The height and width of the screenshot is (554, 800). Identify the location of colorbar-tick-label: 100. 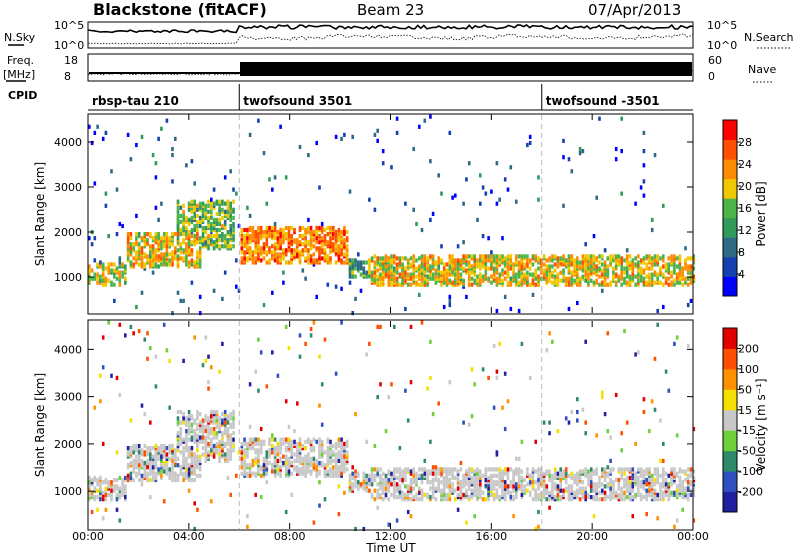
(748, 369).